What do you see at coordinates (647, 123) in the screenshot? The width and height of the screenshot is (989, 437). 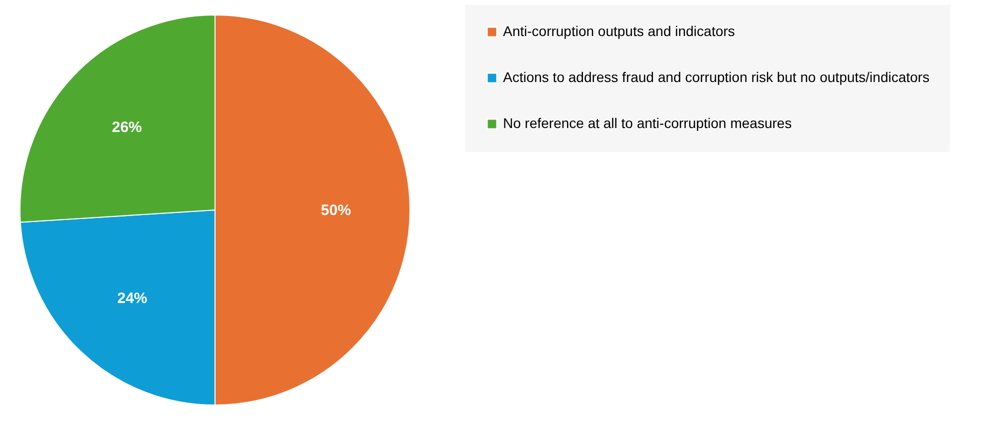 I see `legend-label: No reference at all to anti-corruption measures` at bounding box center [647, 123].